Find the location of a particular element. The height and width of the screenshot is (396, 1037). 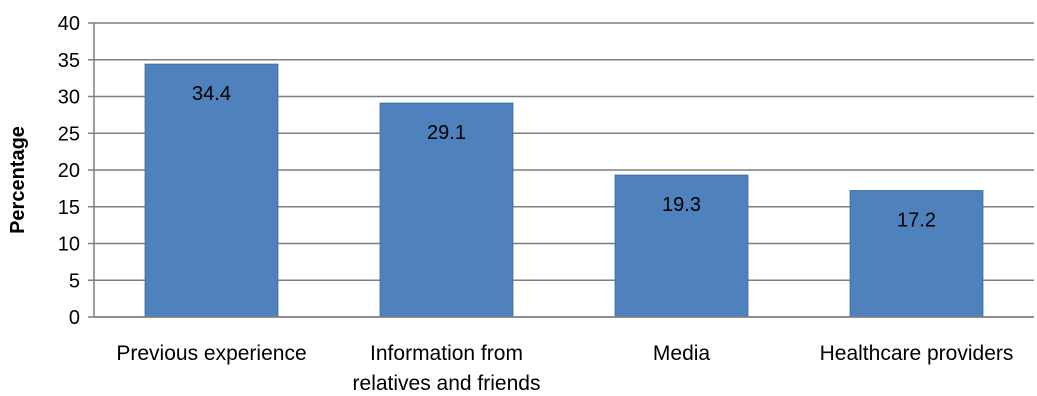

x-category-label-0: Previous experience is located at coordinates (211, 353).